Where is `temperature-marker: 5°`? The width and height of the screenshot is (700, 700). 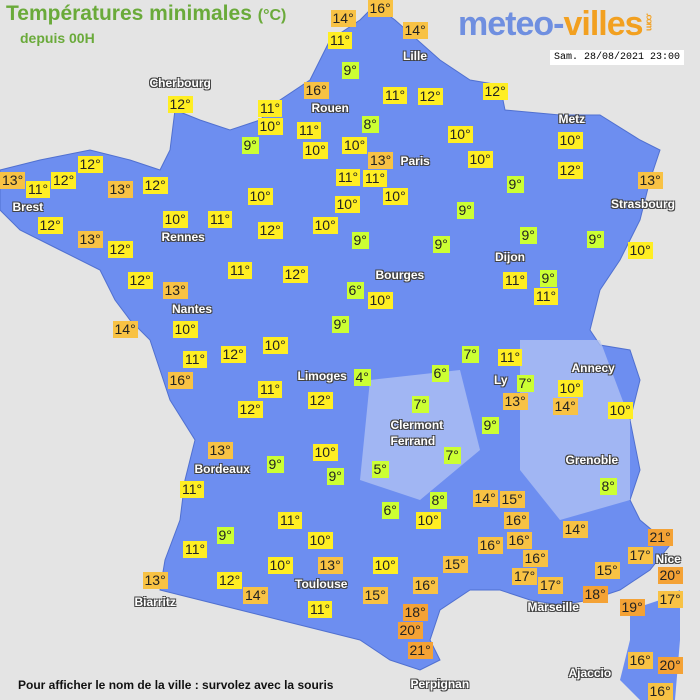
temperature-marker: 5° is located at coordinates (380, 469).